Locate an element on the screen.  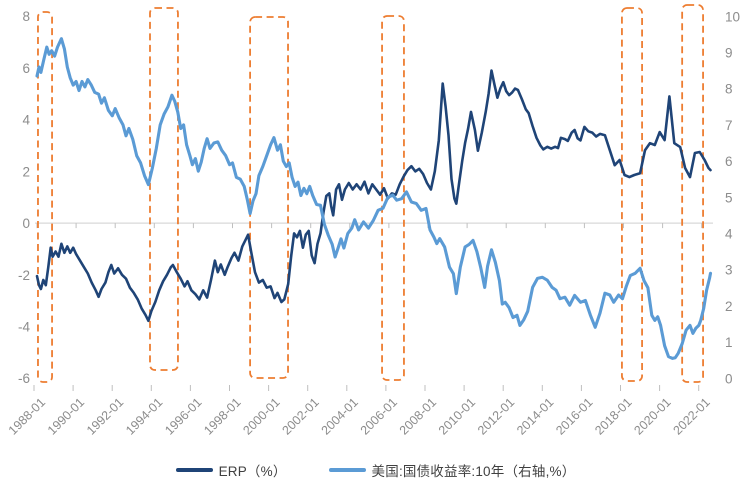
x-axis-tick-label: 2008-01 is located at coordinates (418, 416).